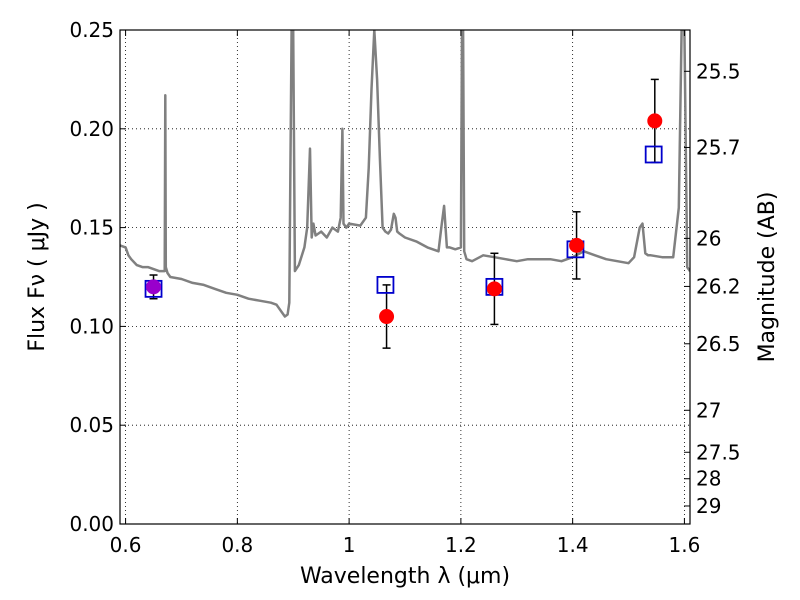 The image size is (800, 600). What do you see at coordinates (708, 506) in the screenshot?
I see `y2-tick-label: 29` at bounding box center [708, 506].